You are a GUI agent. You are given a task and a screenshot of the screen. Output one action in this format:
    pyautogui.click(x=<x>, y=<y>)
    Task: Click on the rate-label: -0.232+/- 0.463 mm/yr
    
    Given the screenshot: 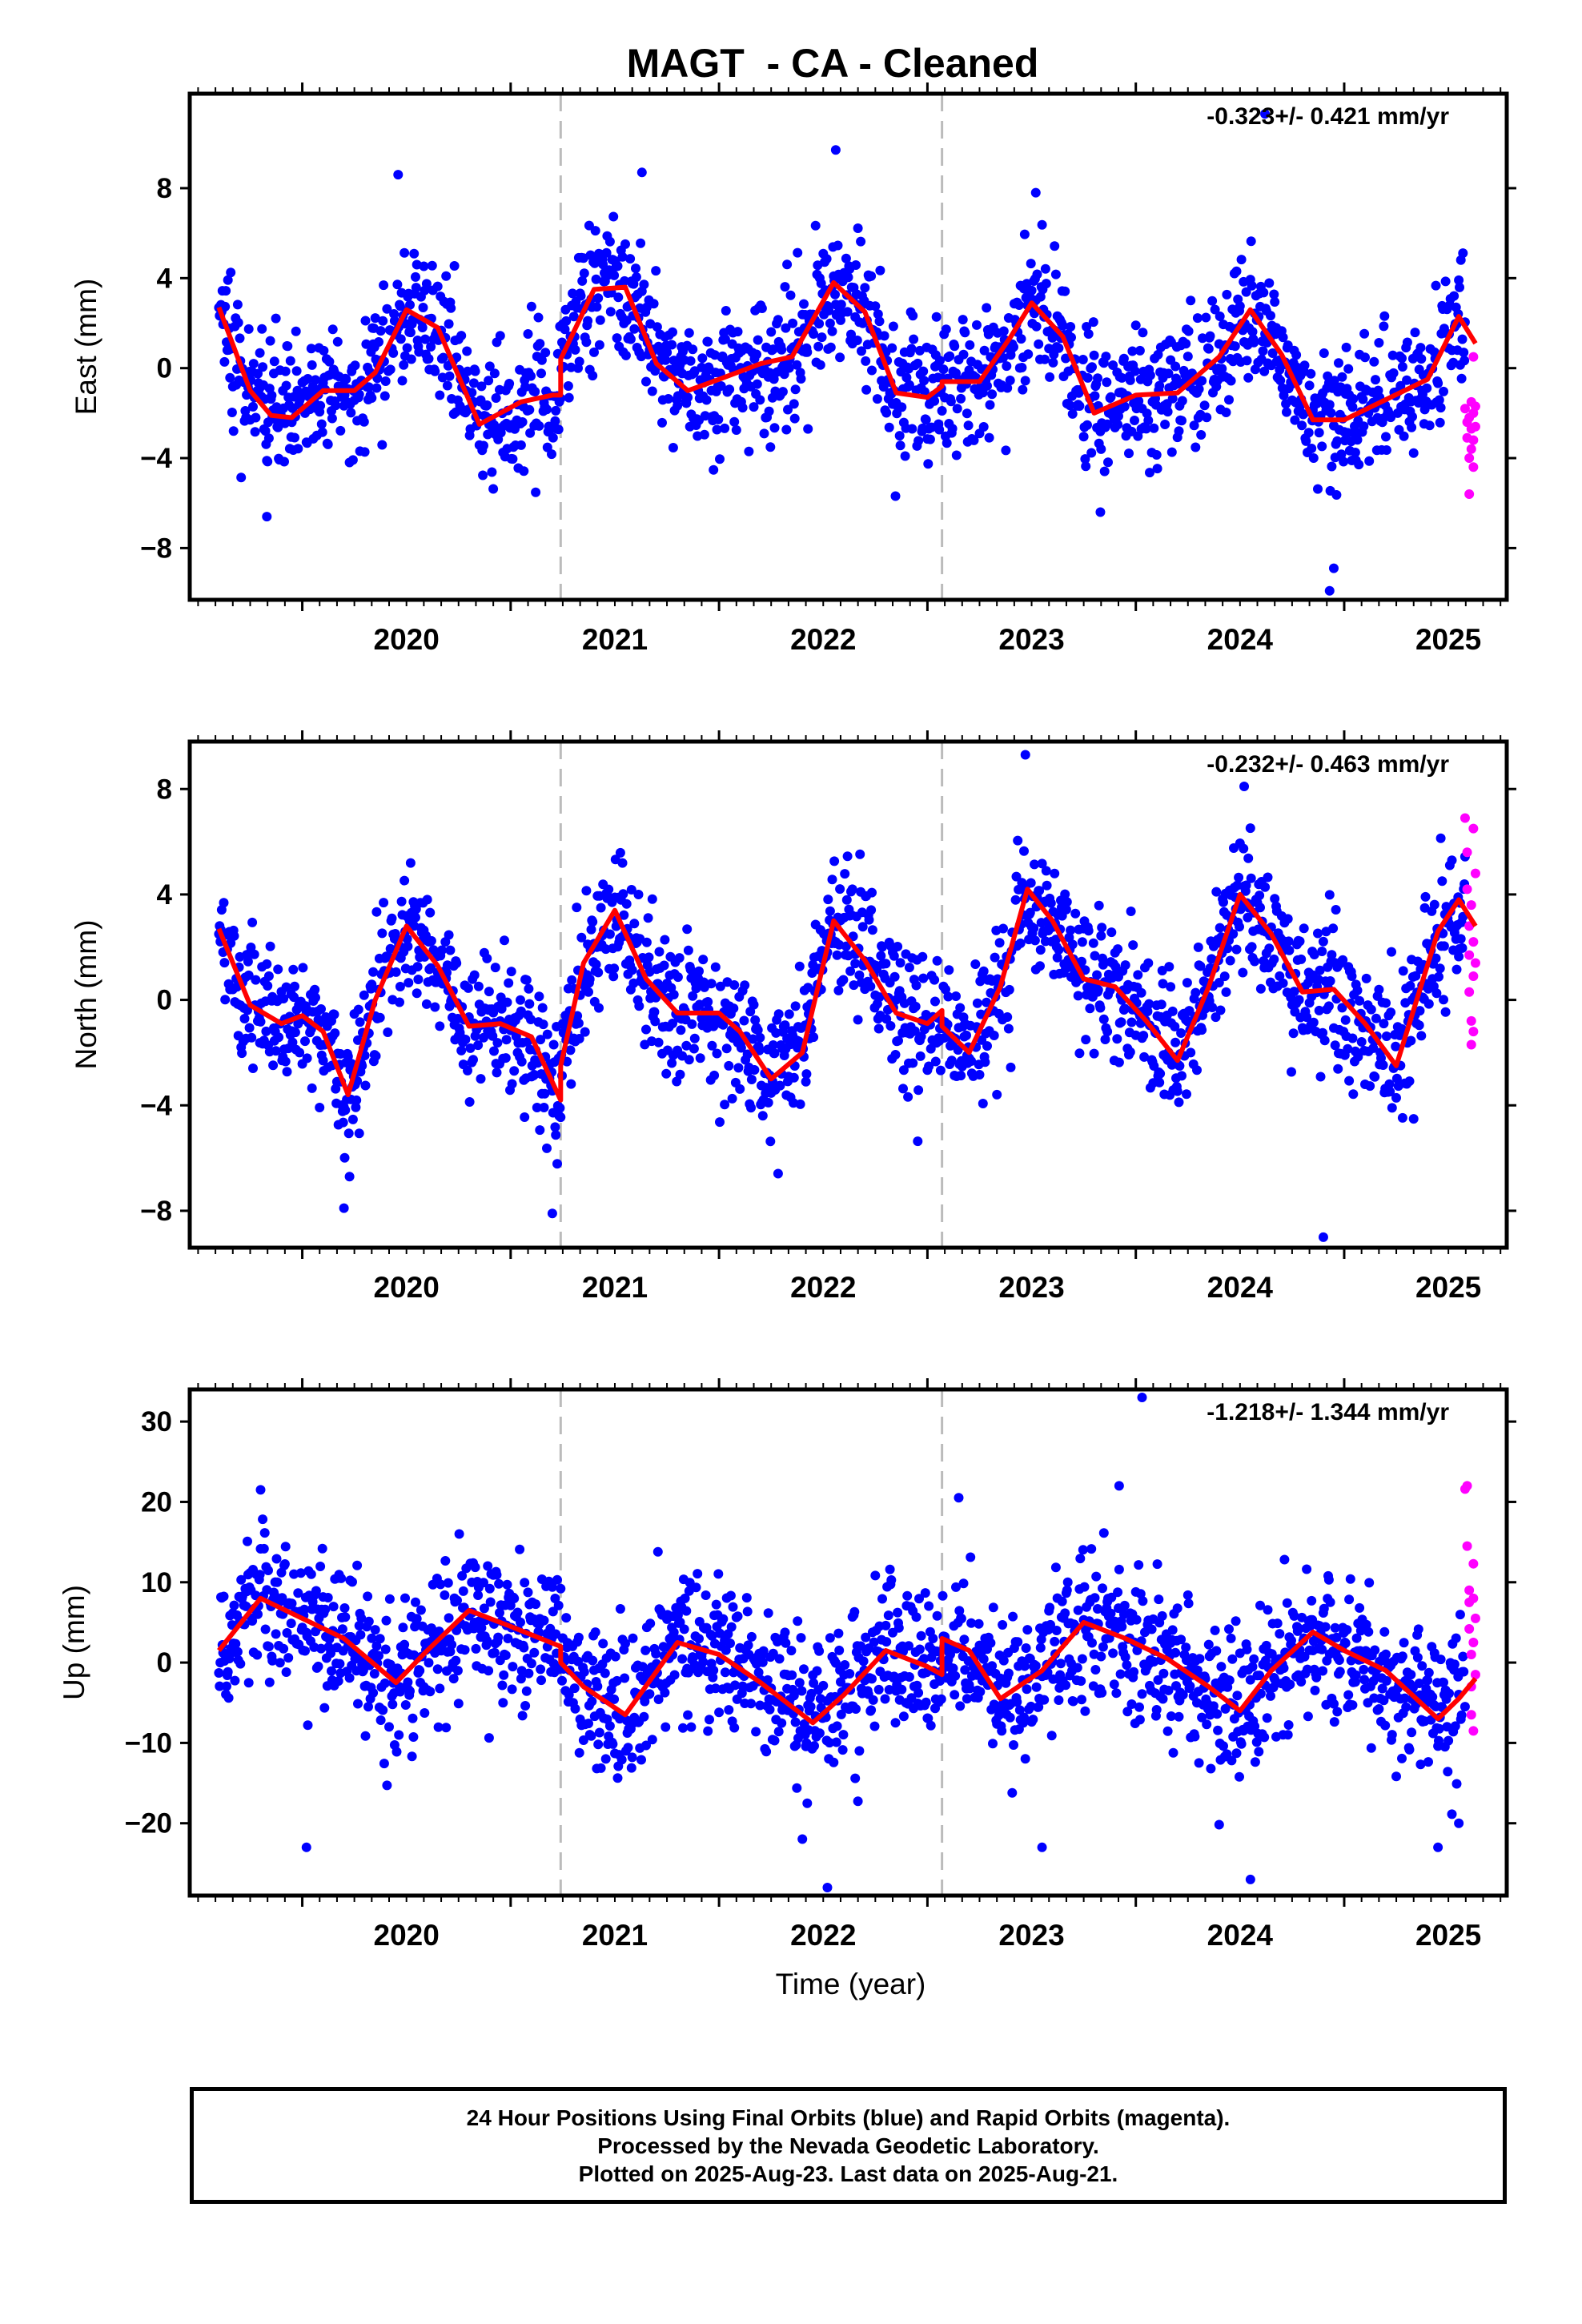 What is the action you would take?
    pyautogui.click(x=1328, y=764)
    